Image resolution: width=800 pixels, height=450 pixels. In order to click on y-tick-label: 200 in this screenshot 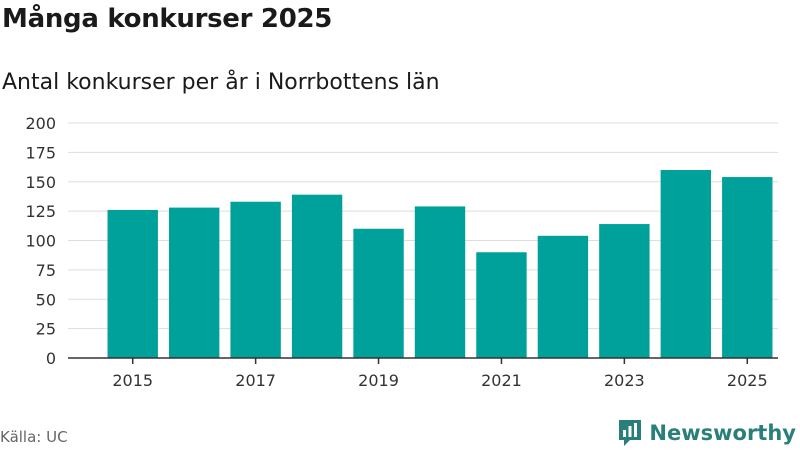, I will do `click(40, 123)`.